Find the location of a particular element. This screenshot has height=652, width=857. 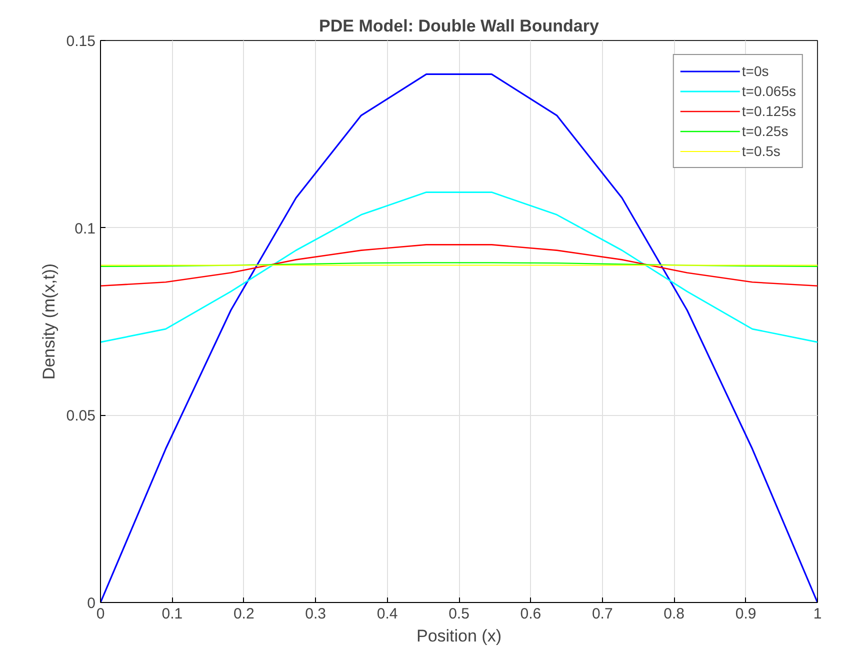

x-tick-label: 0.5 is located at coordinates (459, 614).